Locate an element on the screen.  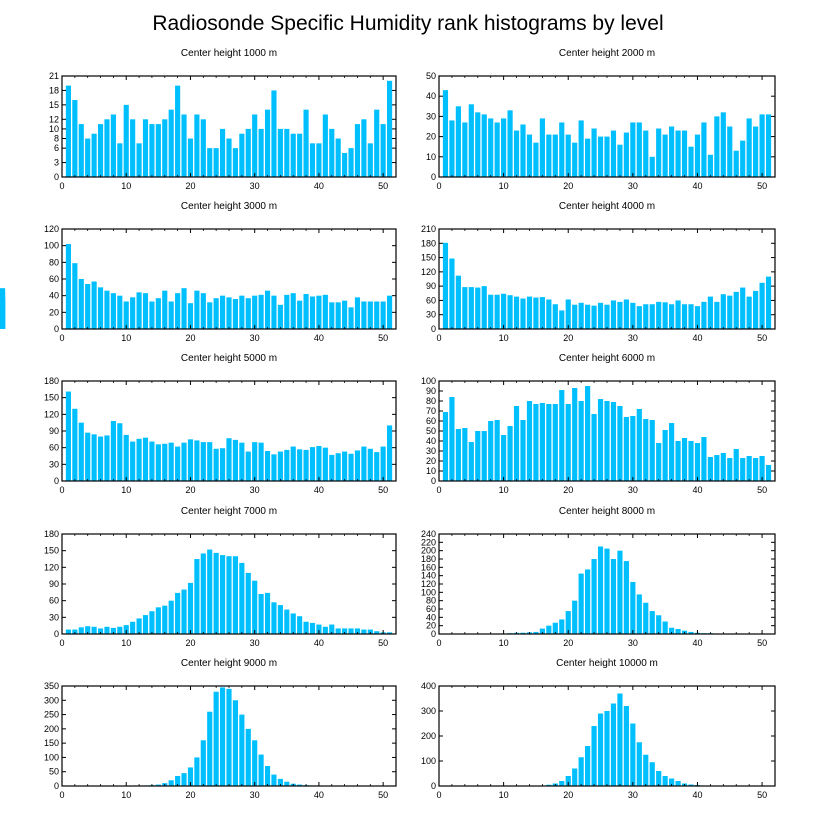
y-tick-label: 3 is located at coordinates (56, 163).